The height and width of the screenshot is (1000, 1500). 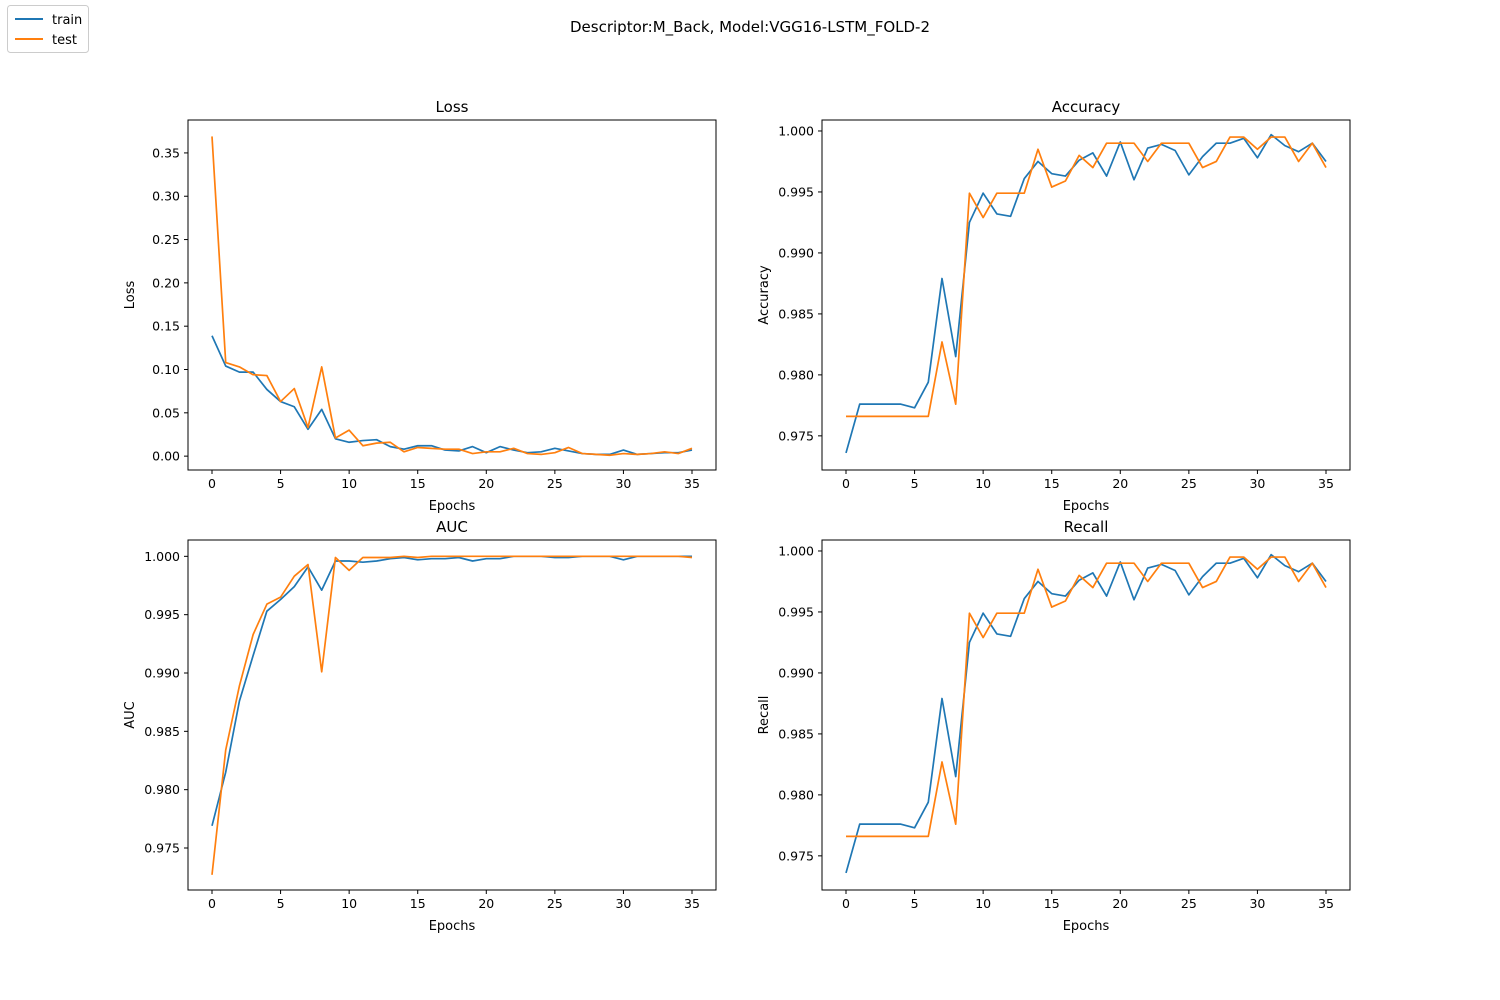 I want to click on recall-series-test-line, so click(x=1086, y=697).